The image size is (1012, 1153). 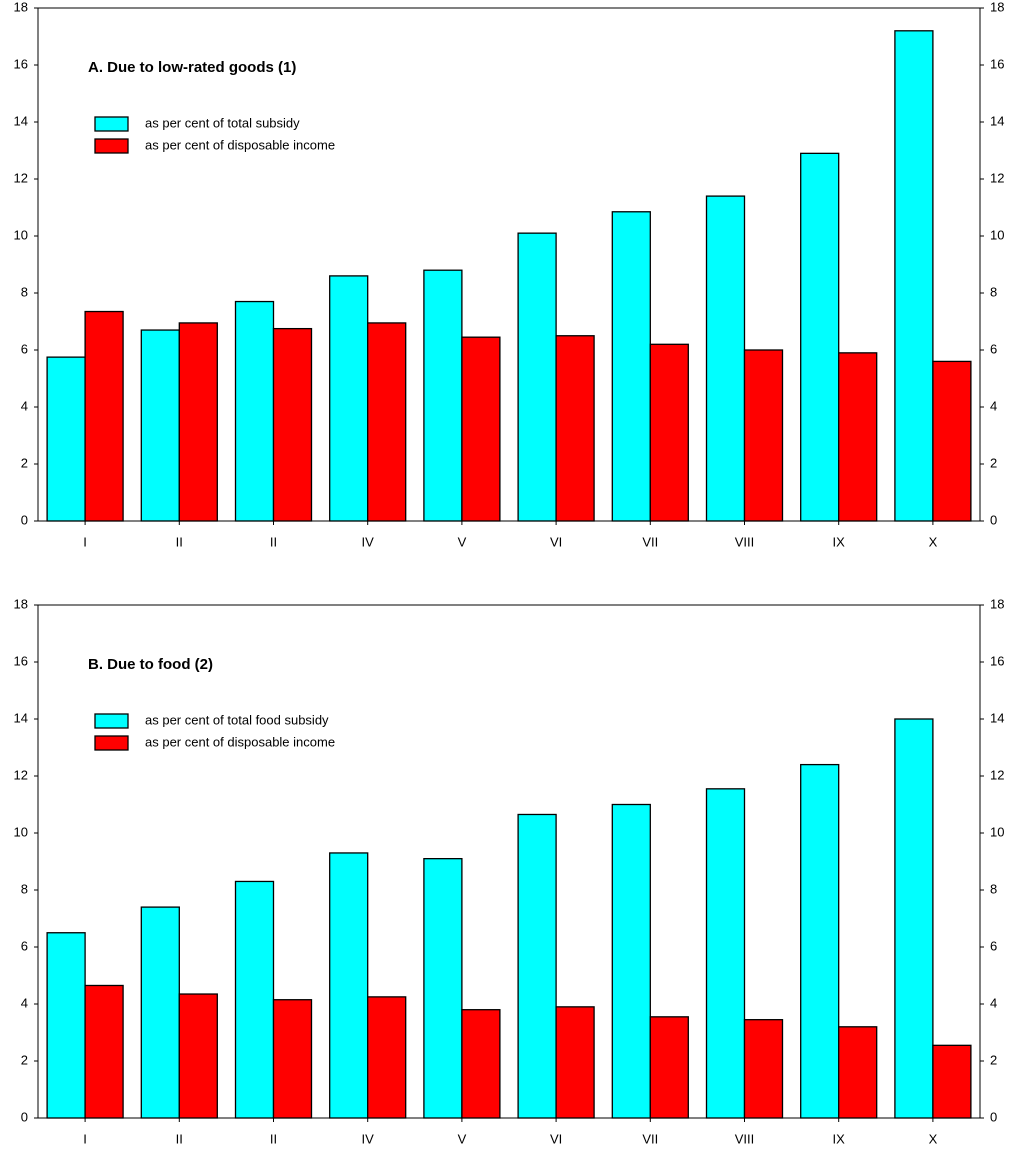 I want to click on y-tick-label: 16, so click(x=21, y=63).